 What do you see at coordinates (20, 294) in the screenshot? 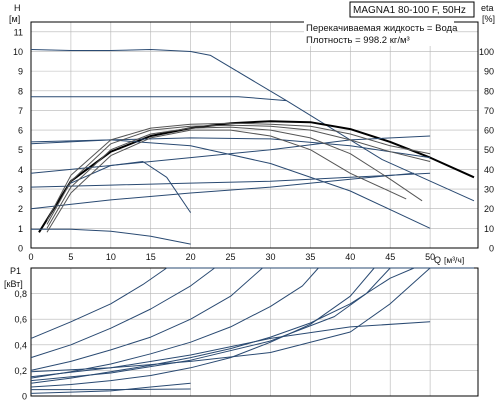
I see `power-tick-label: 0,8` at bounding box center [20, 294].